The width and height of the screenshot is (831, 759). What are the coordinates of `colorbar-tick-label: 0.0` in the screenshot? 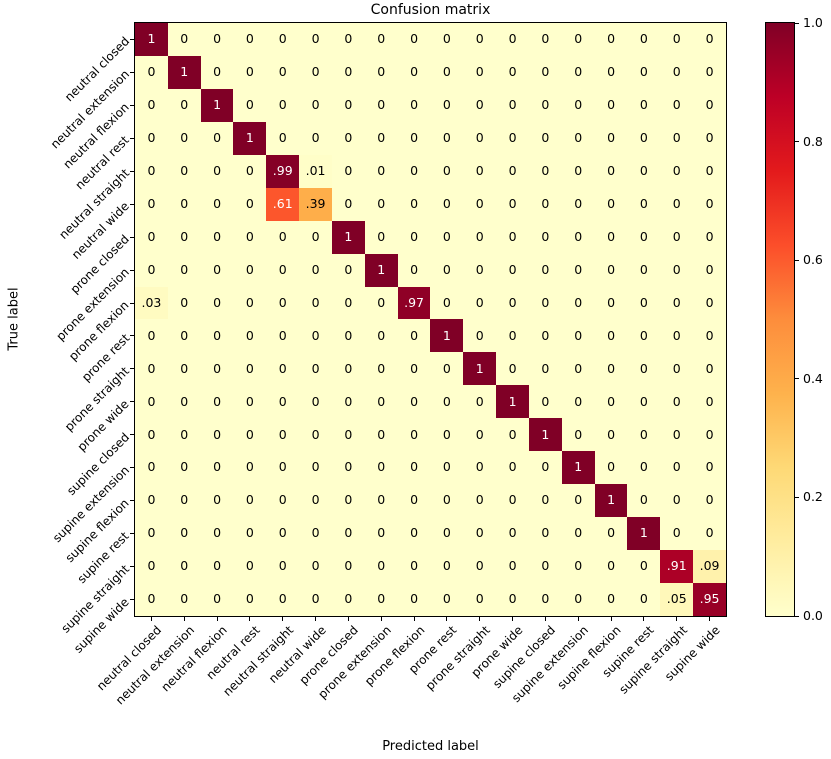 It's located at (813, 615).